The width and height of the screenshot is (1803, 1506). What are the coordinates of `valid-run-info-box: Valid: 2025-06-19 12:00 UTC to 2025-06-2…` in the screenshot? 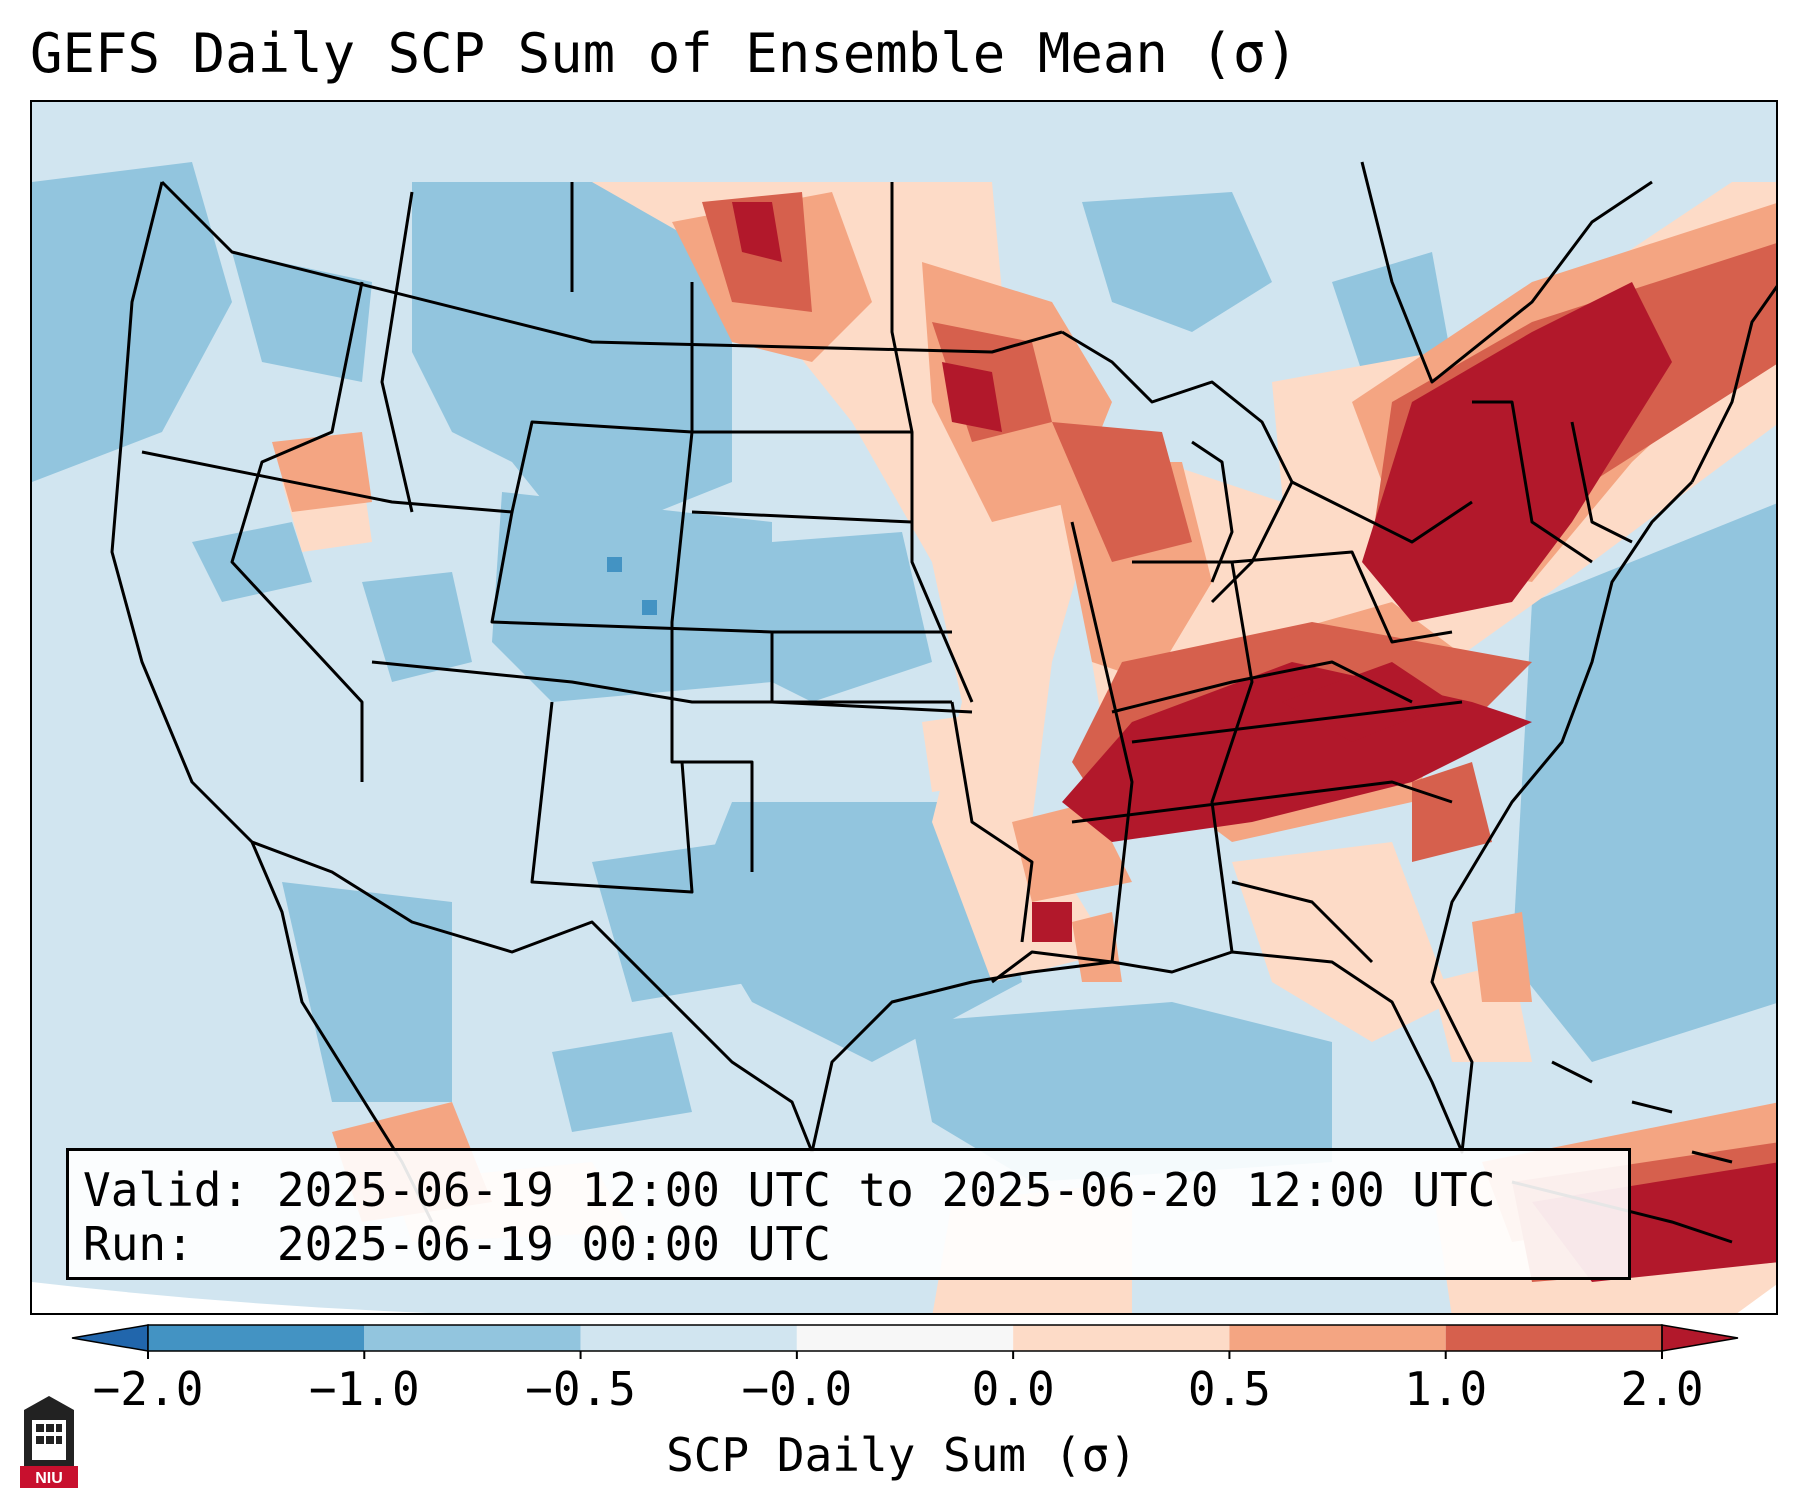 It's located at (848, 1214).